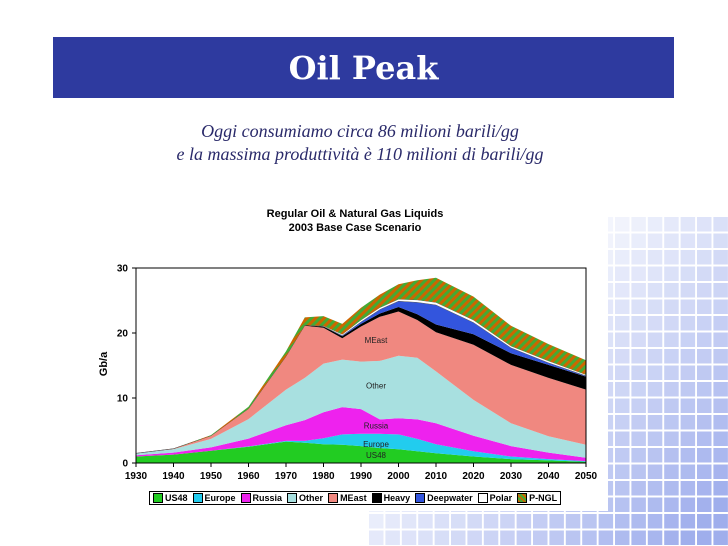 The height and width of the screenshot is (546, 728). Describe the element at coordinates (376, 398) in the screenshot. I see `area-labels: MEast Other Russia Europe US48` at that location.